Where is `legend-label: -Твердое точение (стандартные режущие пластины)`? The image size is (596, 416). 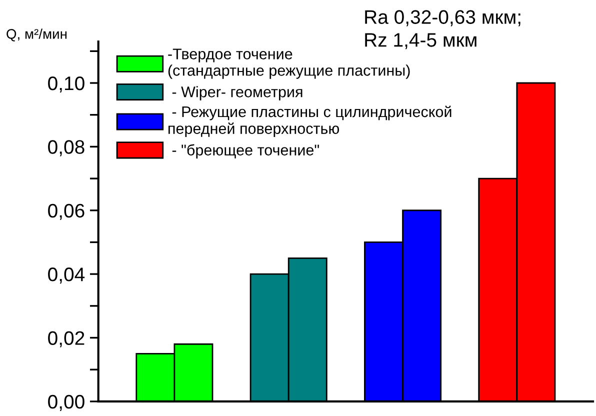
legend-label: -Твердое точение (стандартные режущие пластины) is located at coordinates (289, 63).